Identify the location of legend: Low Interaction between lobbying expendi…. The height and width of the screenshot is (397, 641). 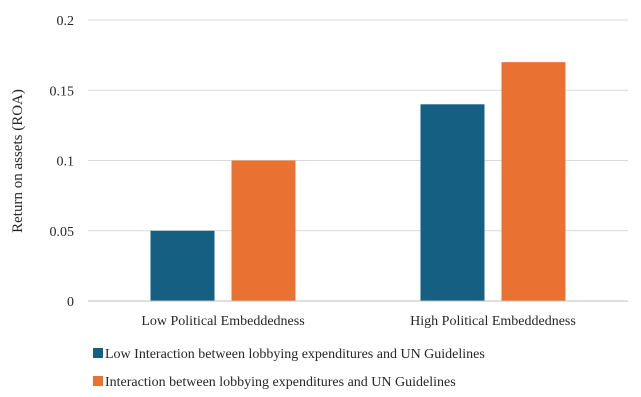
(289, 368).